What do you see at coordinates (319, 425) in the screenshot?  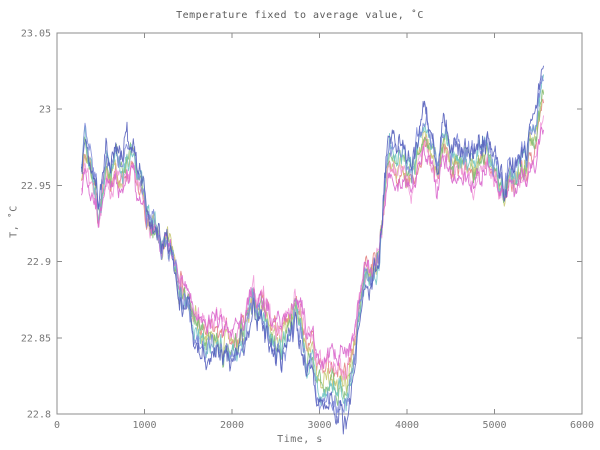 I see `x-tick-label: 3000` at bounding box center [319, 425].